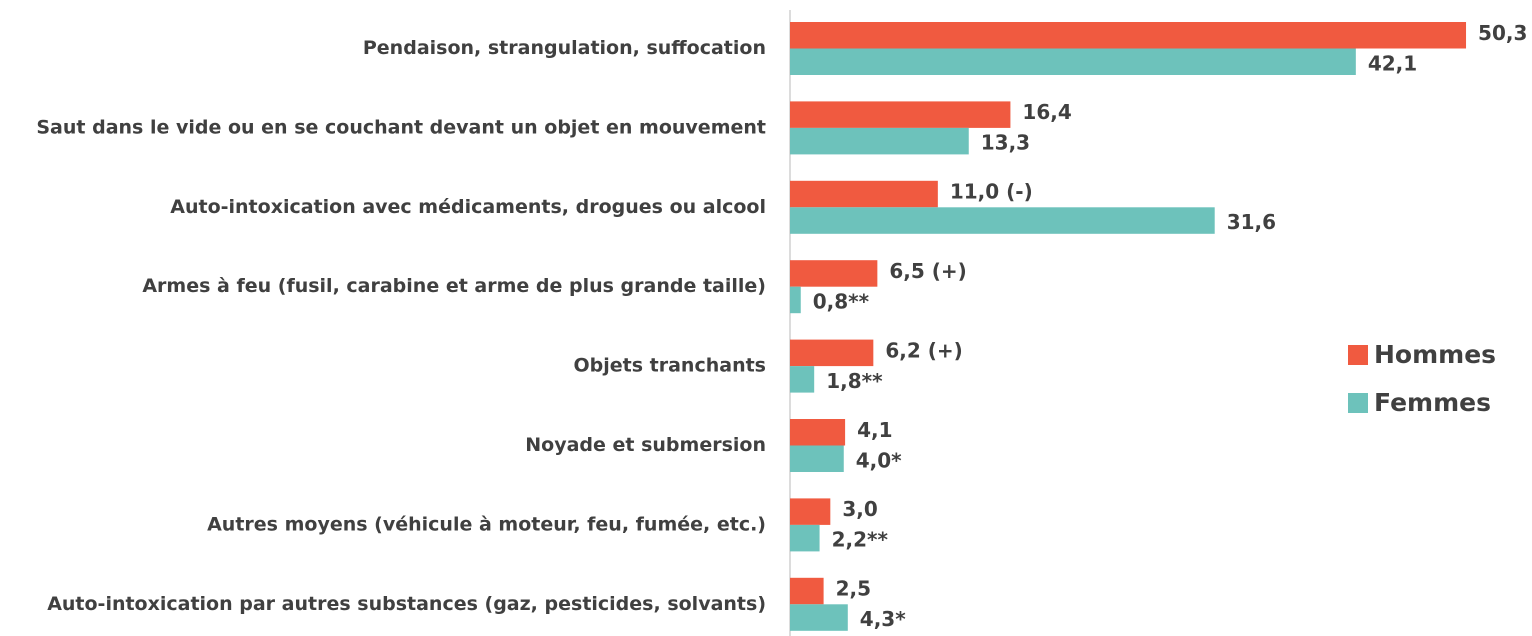 The width and height of the screenshot is (1532, 636). I want to click on value-label: 6,2 (+), so click(923, 350).